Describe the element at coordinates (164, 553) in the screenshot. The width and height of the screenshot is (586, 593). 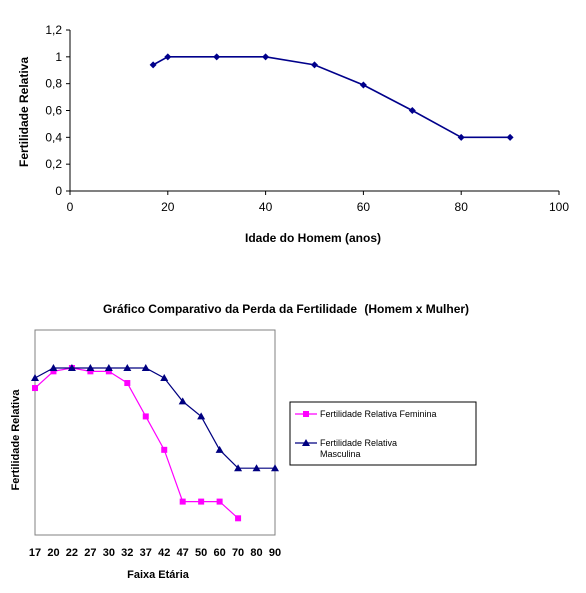
I see `chart-2-x-tick-label: 42` at that location.